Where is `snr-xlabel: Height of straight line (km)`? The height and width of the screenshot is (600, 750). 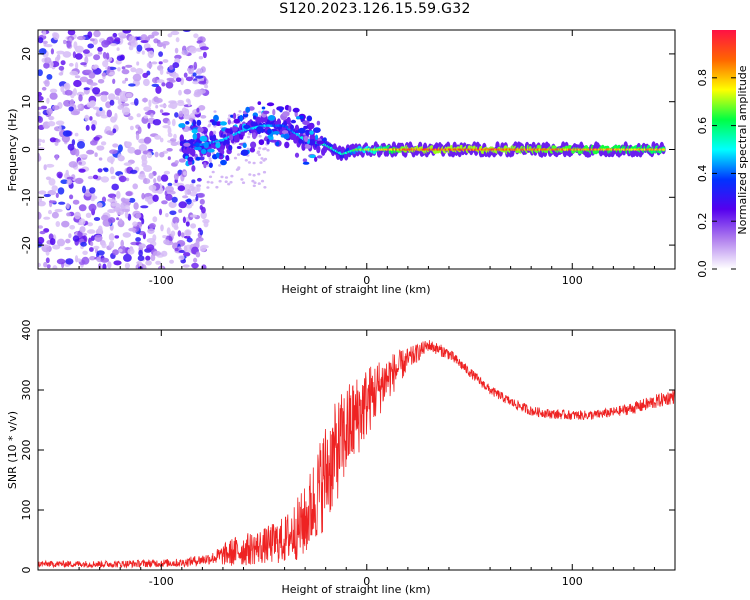 snr-xlabel: Height of straight line (km) is located at coordinates (355, 589).